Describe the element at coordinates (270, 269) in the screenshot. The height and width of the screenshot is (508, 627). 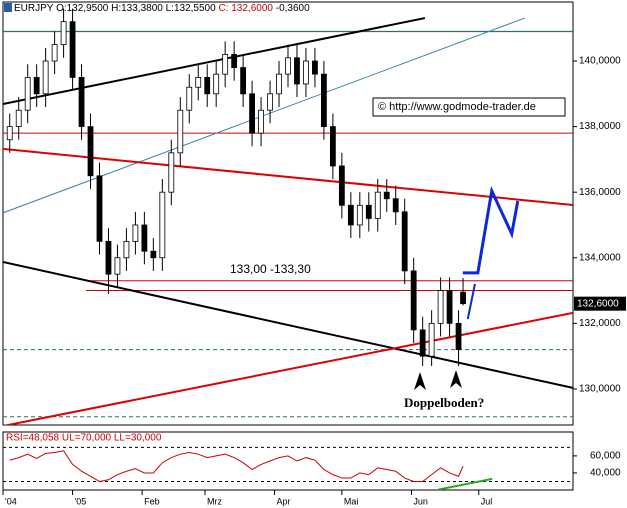
I see `range-label: 133,00 -133,30` at that location.